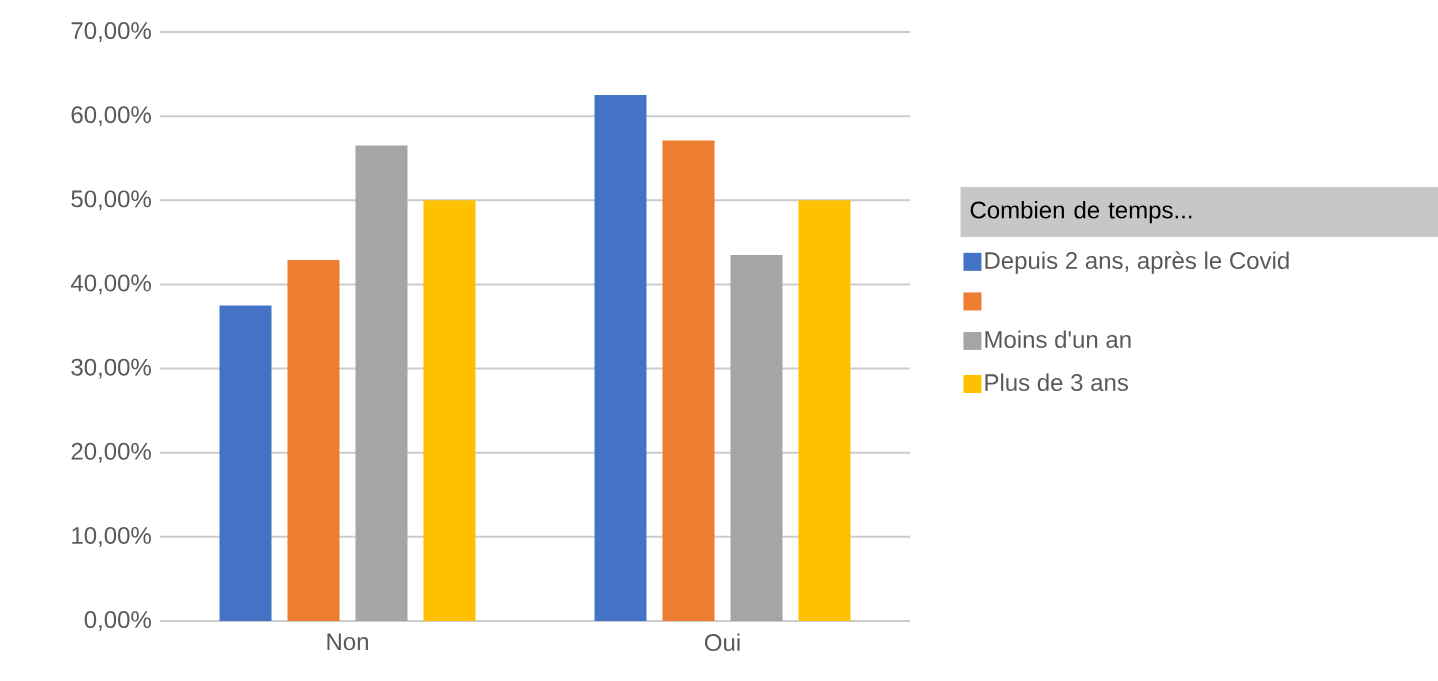 This screenshot has height=681, width=1438. I want to click on y-tick-label: 70,00%, so click(111, 32).